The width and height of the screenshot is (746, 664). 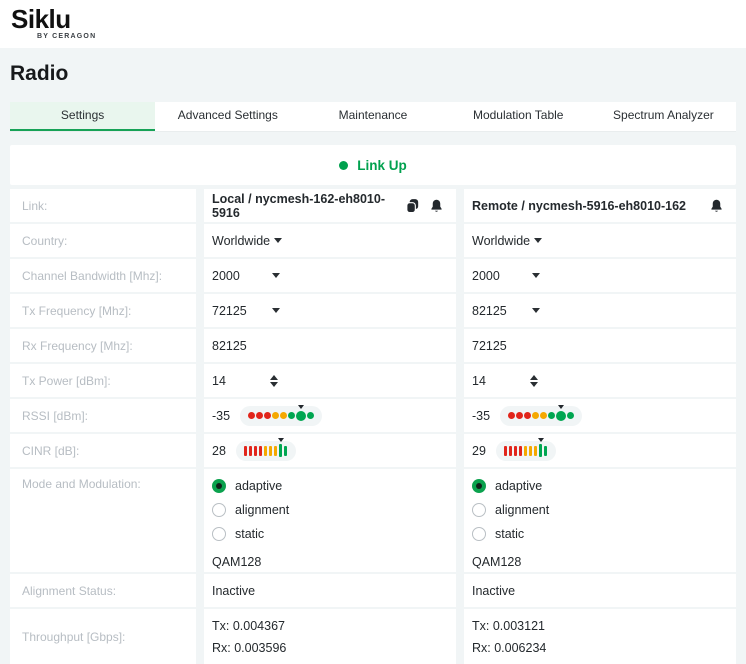 I want to click on siklu-logo-byline: BY CERAGON, so click(x=67, y=36).